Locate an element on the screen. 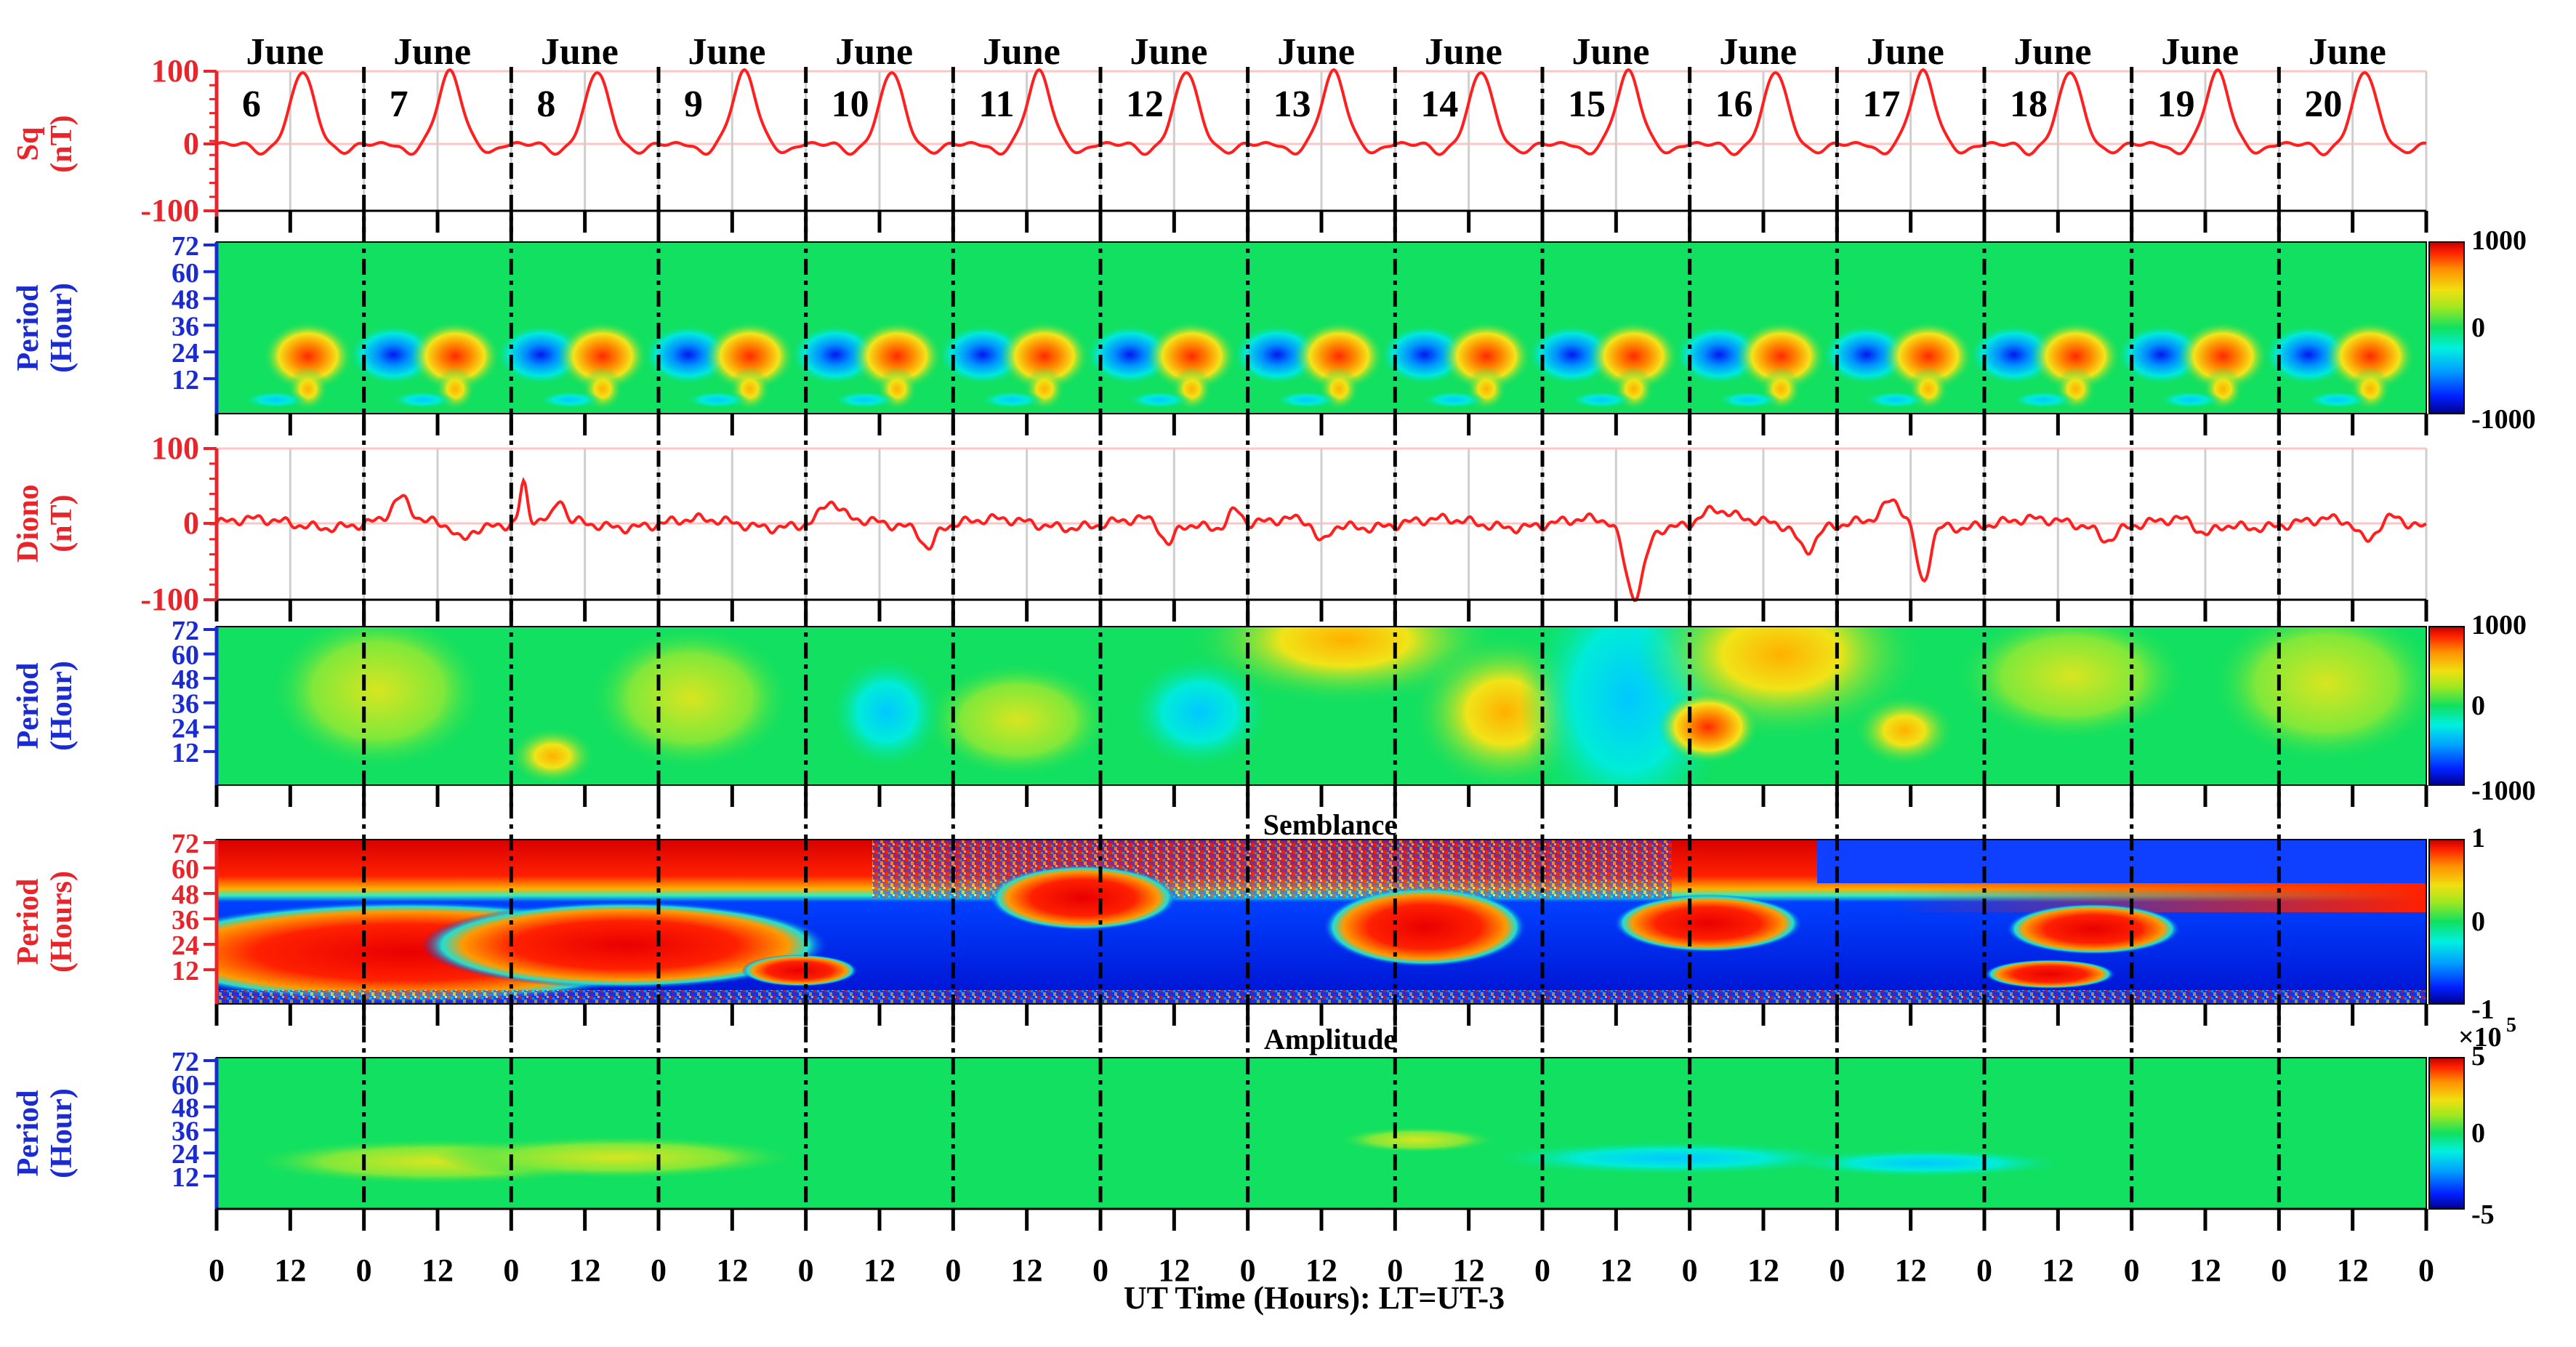 The width and height of the screenshot is (2576, 1347). colorbar-tick-label: 0 is located at coordinates (2478, 921).